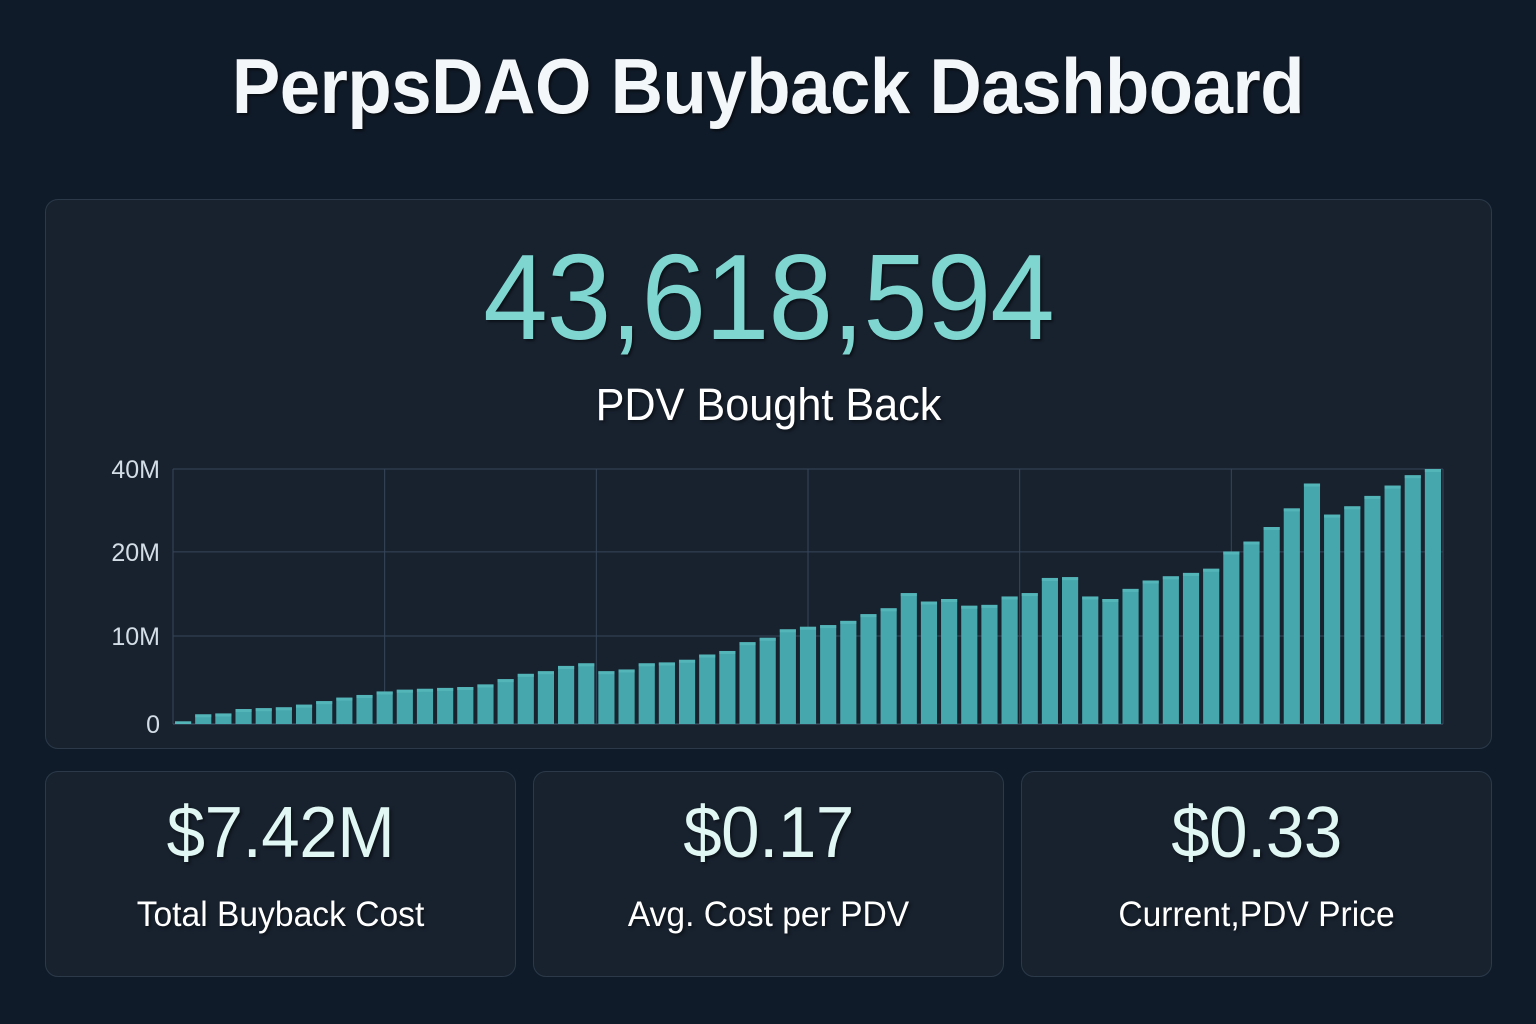 The image size is (1536, 1024). Describe the element at coordinates (280, 833) in the screenshot. I see `stat-value: $7.42M` at that location.